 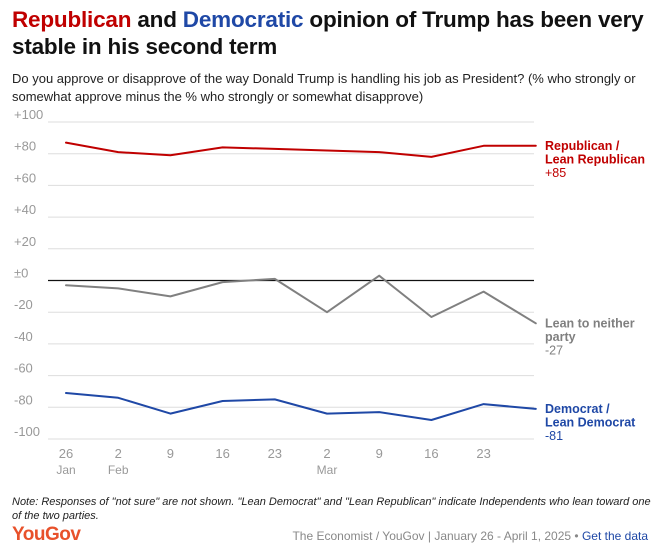 I want to click on y-tick-label: +80, so click(x=25, y=146).